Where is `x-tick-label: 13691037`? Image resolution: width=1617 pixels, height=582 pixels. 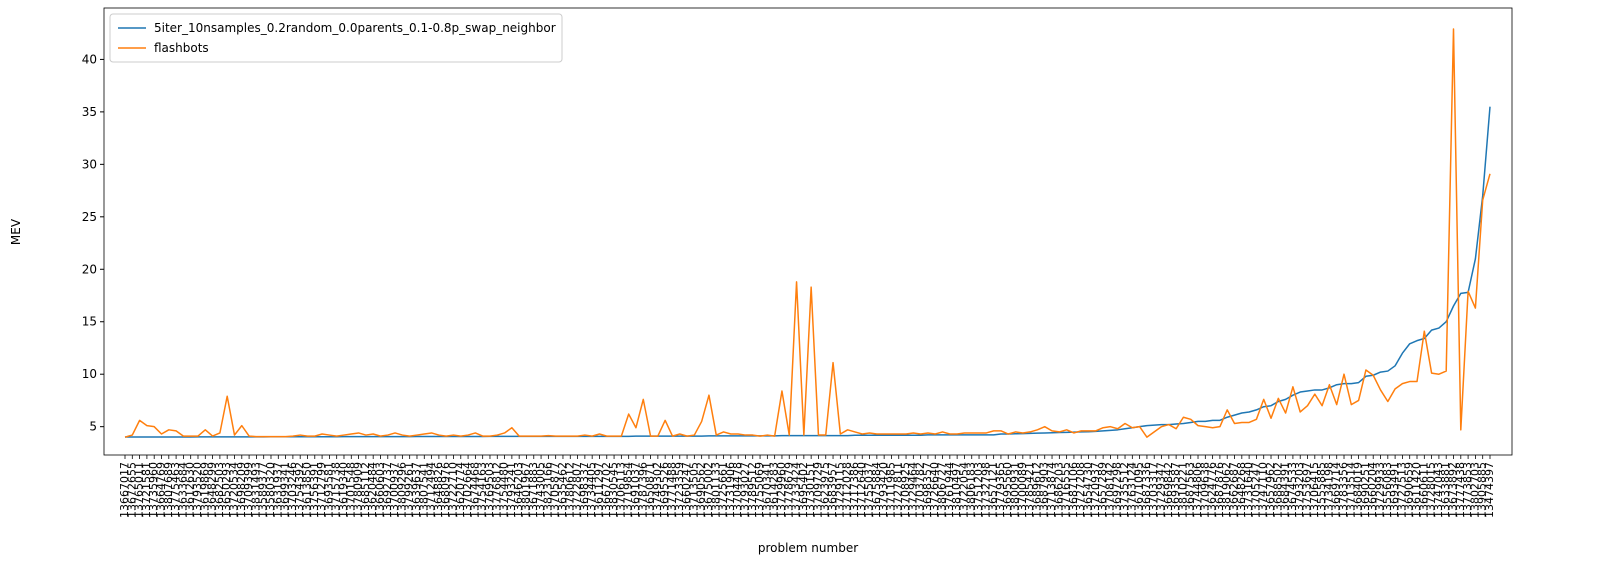
x-tick-label: 13691037 is located at coordinates (635, 490).